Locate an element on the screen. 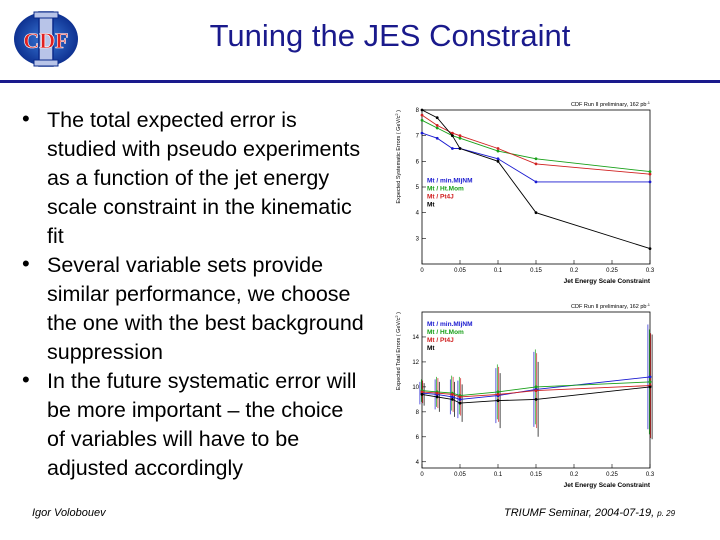  y-tick-label: 3 is located at coordinates (418, 239).